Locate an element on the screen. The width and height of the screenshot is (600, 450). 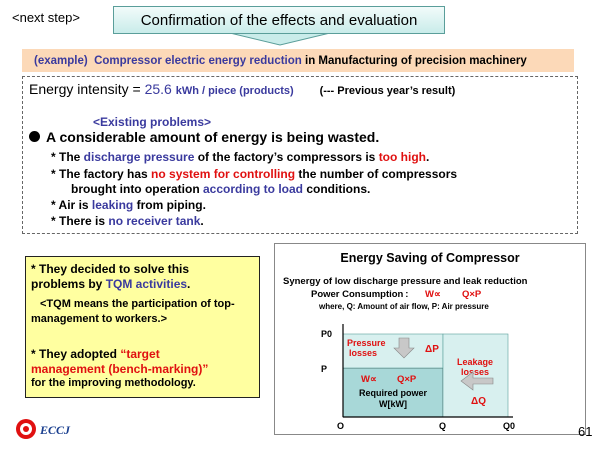
tqm-line-7: for the improving methodology. is located at coordinates (113, 383).